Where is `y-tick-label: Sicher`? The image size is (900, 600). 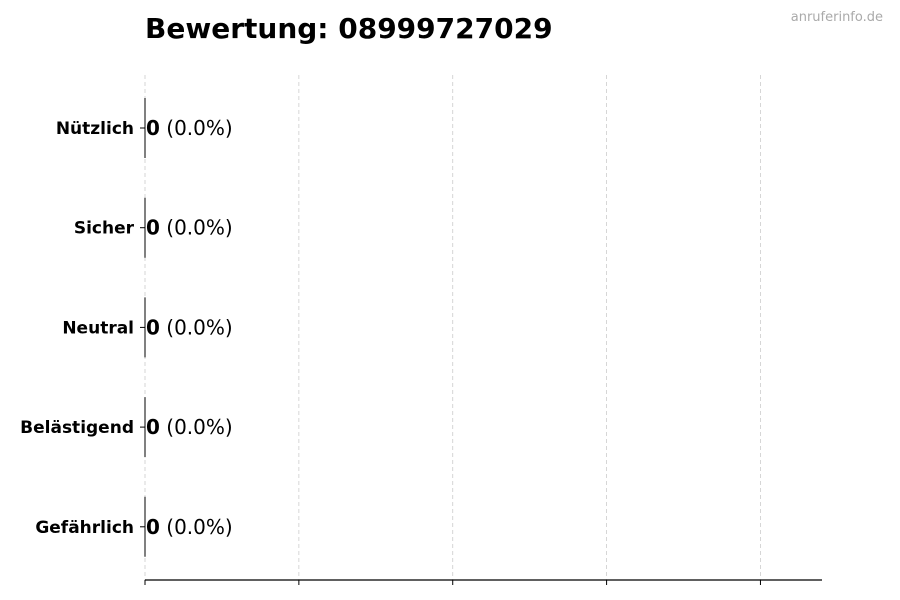 y-tick-label: Sicher is located at coordinates (104, 229).